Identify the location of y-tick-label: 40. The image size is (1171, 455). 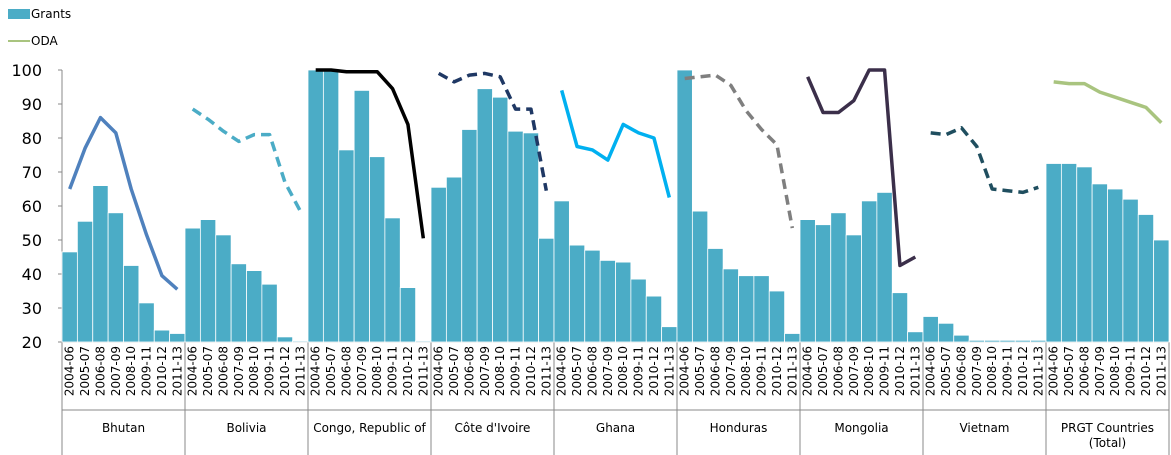
(32, 274).